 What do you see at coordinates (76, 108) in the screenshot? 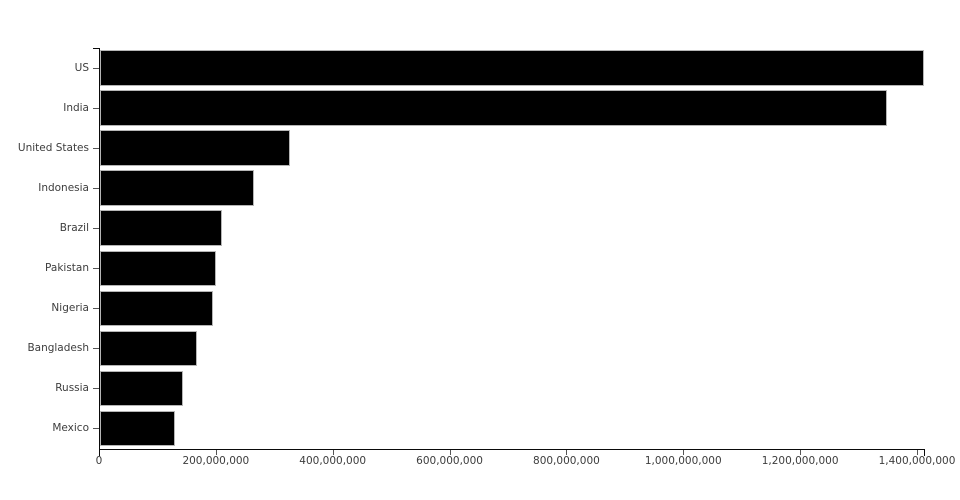
I see `y-category-label: India` at bounding box center [76, 108].